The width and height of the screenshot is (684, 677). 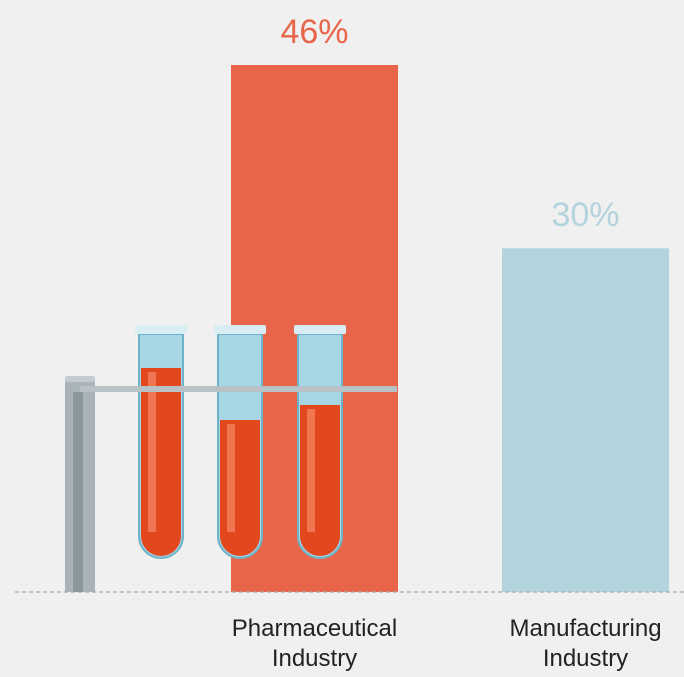 What do you see at coordinates (78, 492) in the screenshot?
I see `rack-post-shade` at bounding box center [78, 492].